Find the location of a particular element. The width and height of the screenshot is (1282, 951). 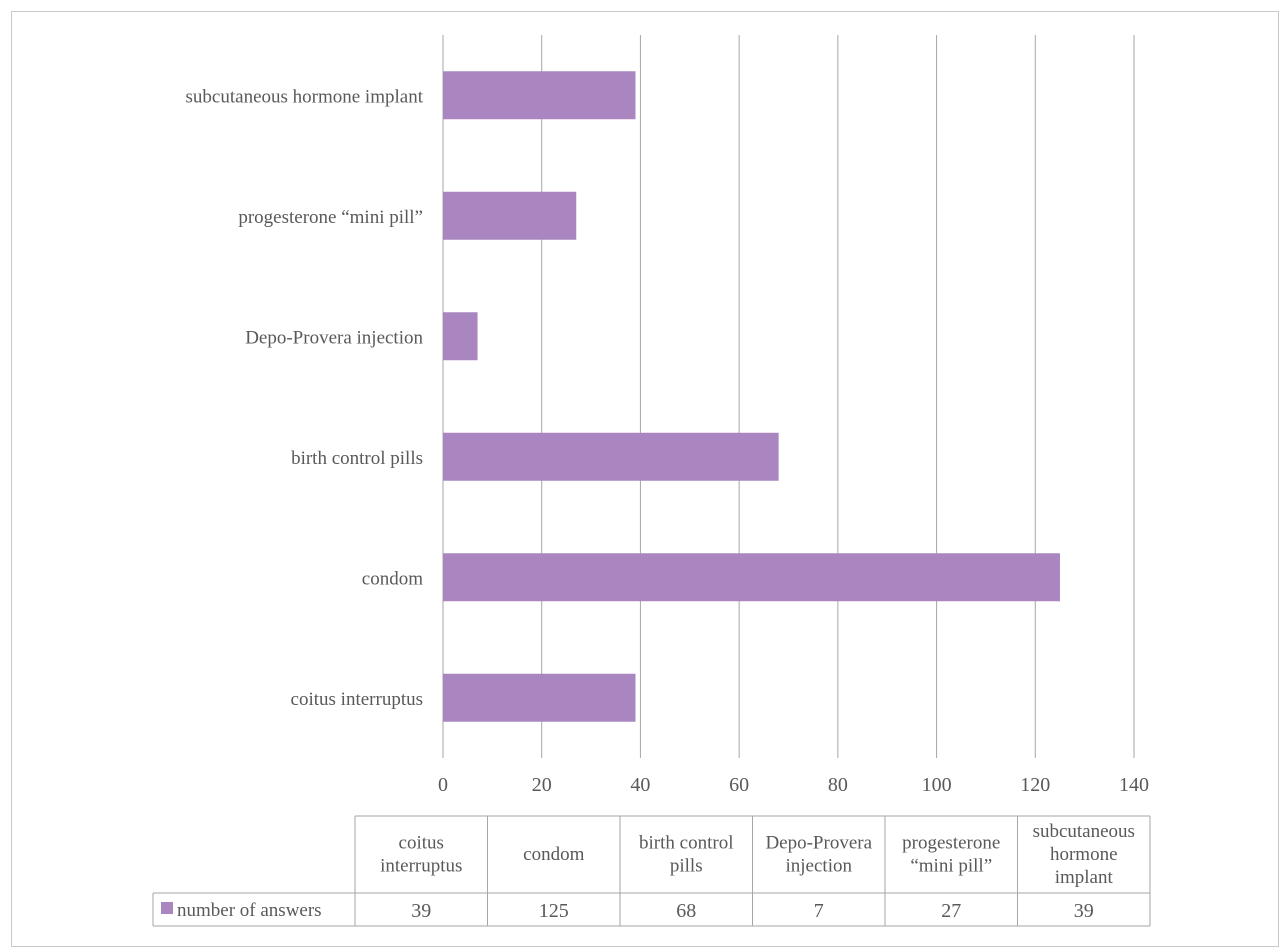

category-label: Depo-Provera injection is located at coordinates (334, 337).